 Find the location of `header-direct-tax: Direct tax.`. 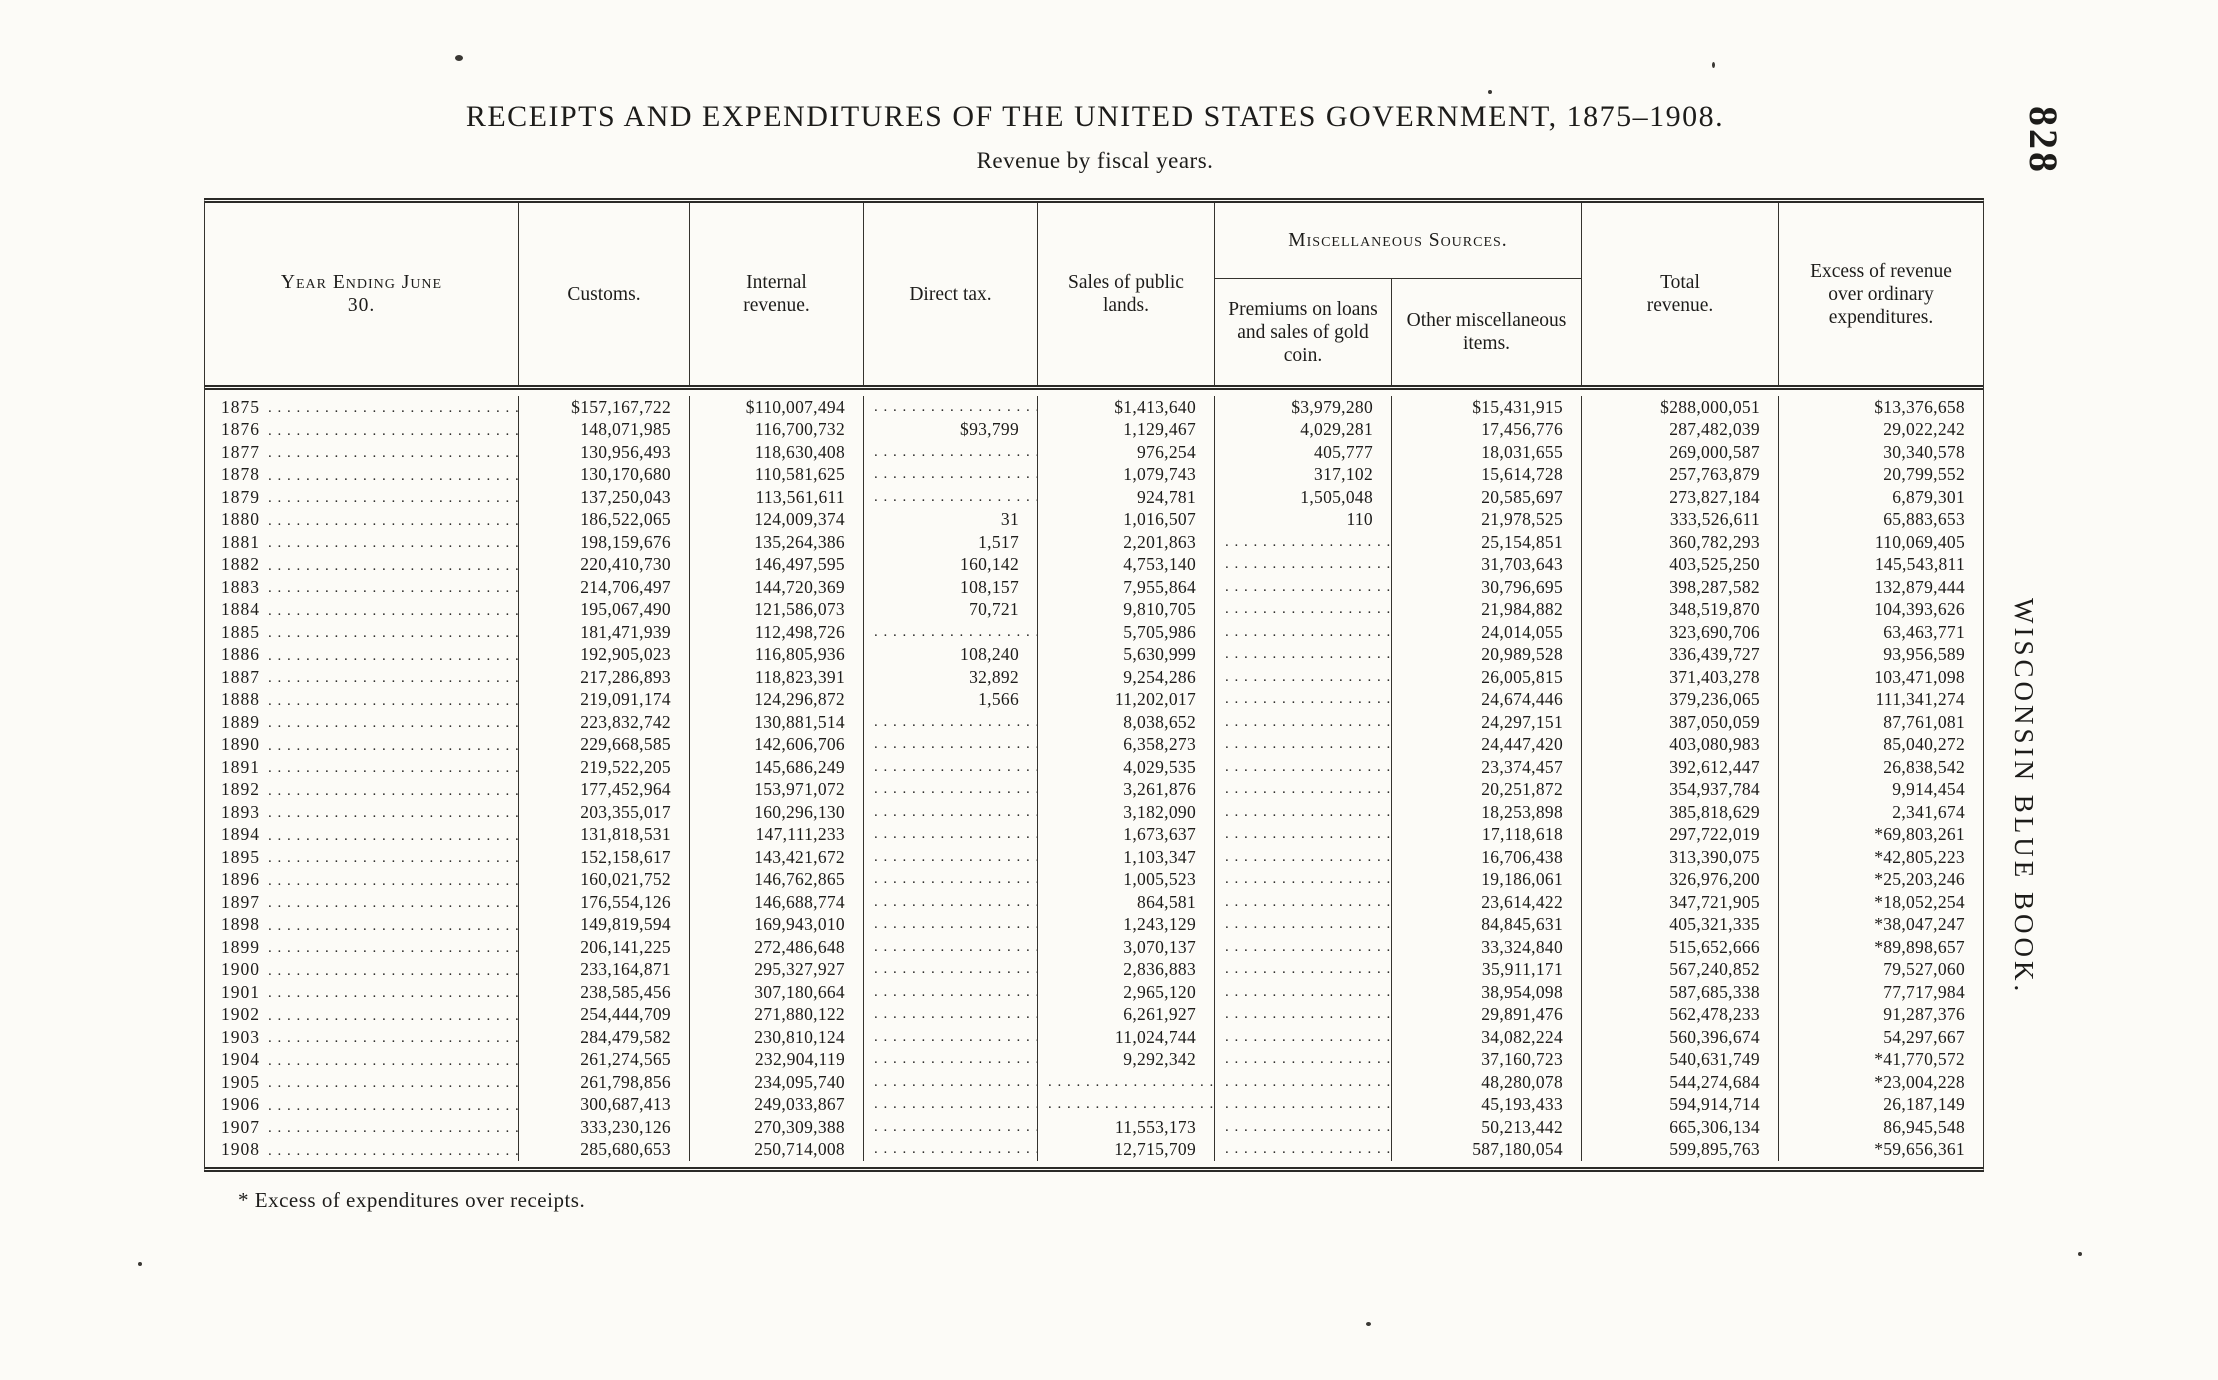

header-direct-tax: Direct tax. is located at coordinates (950, 294).